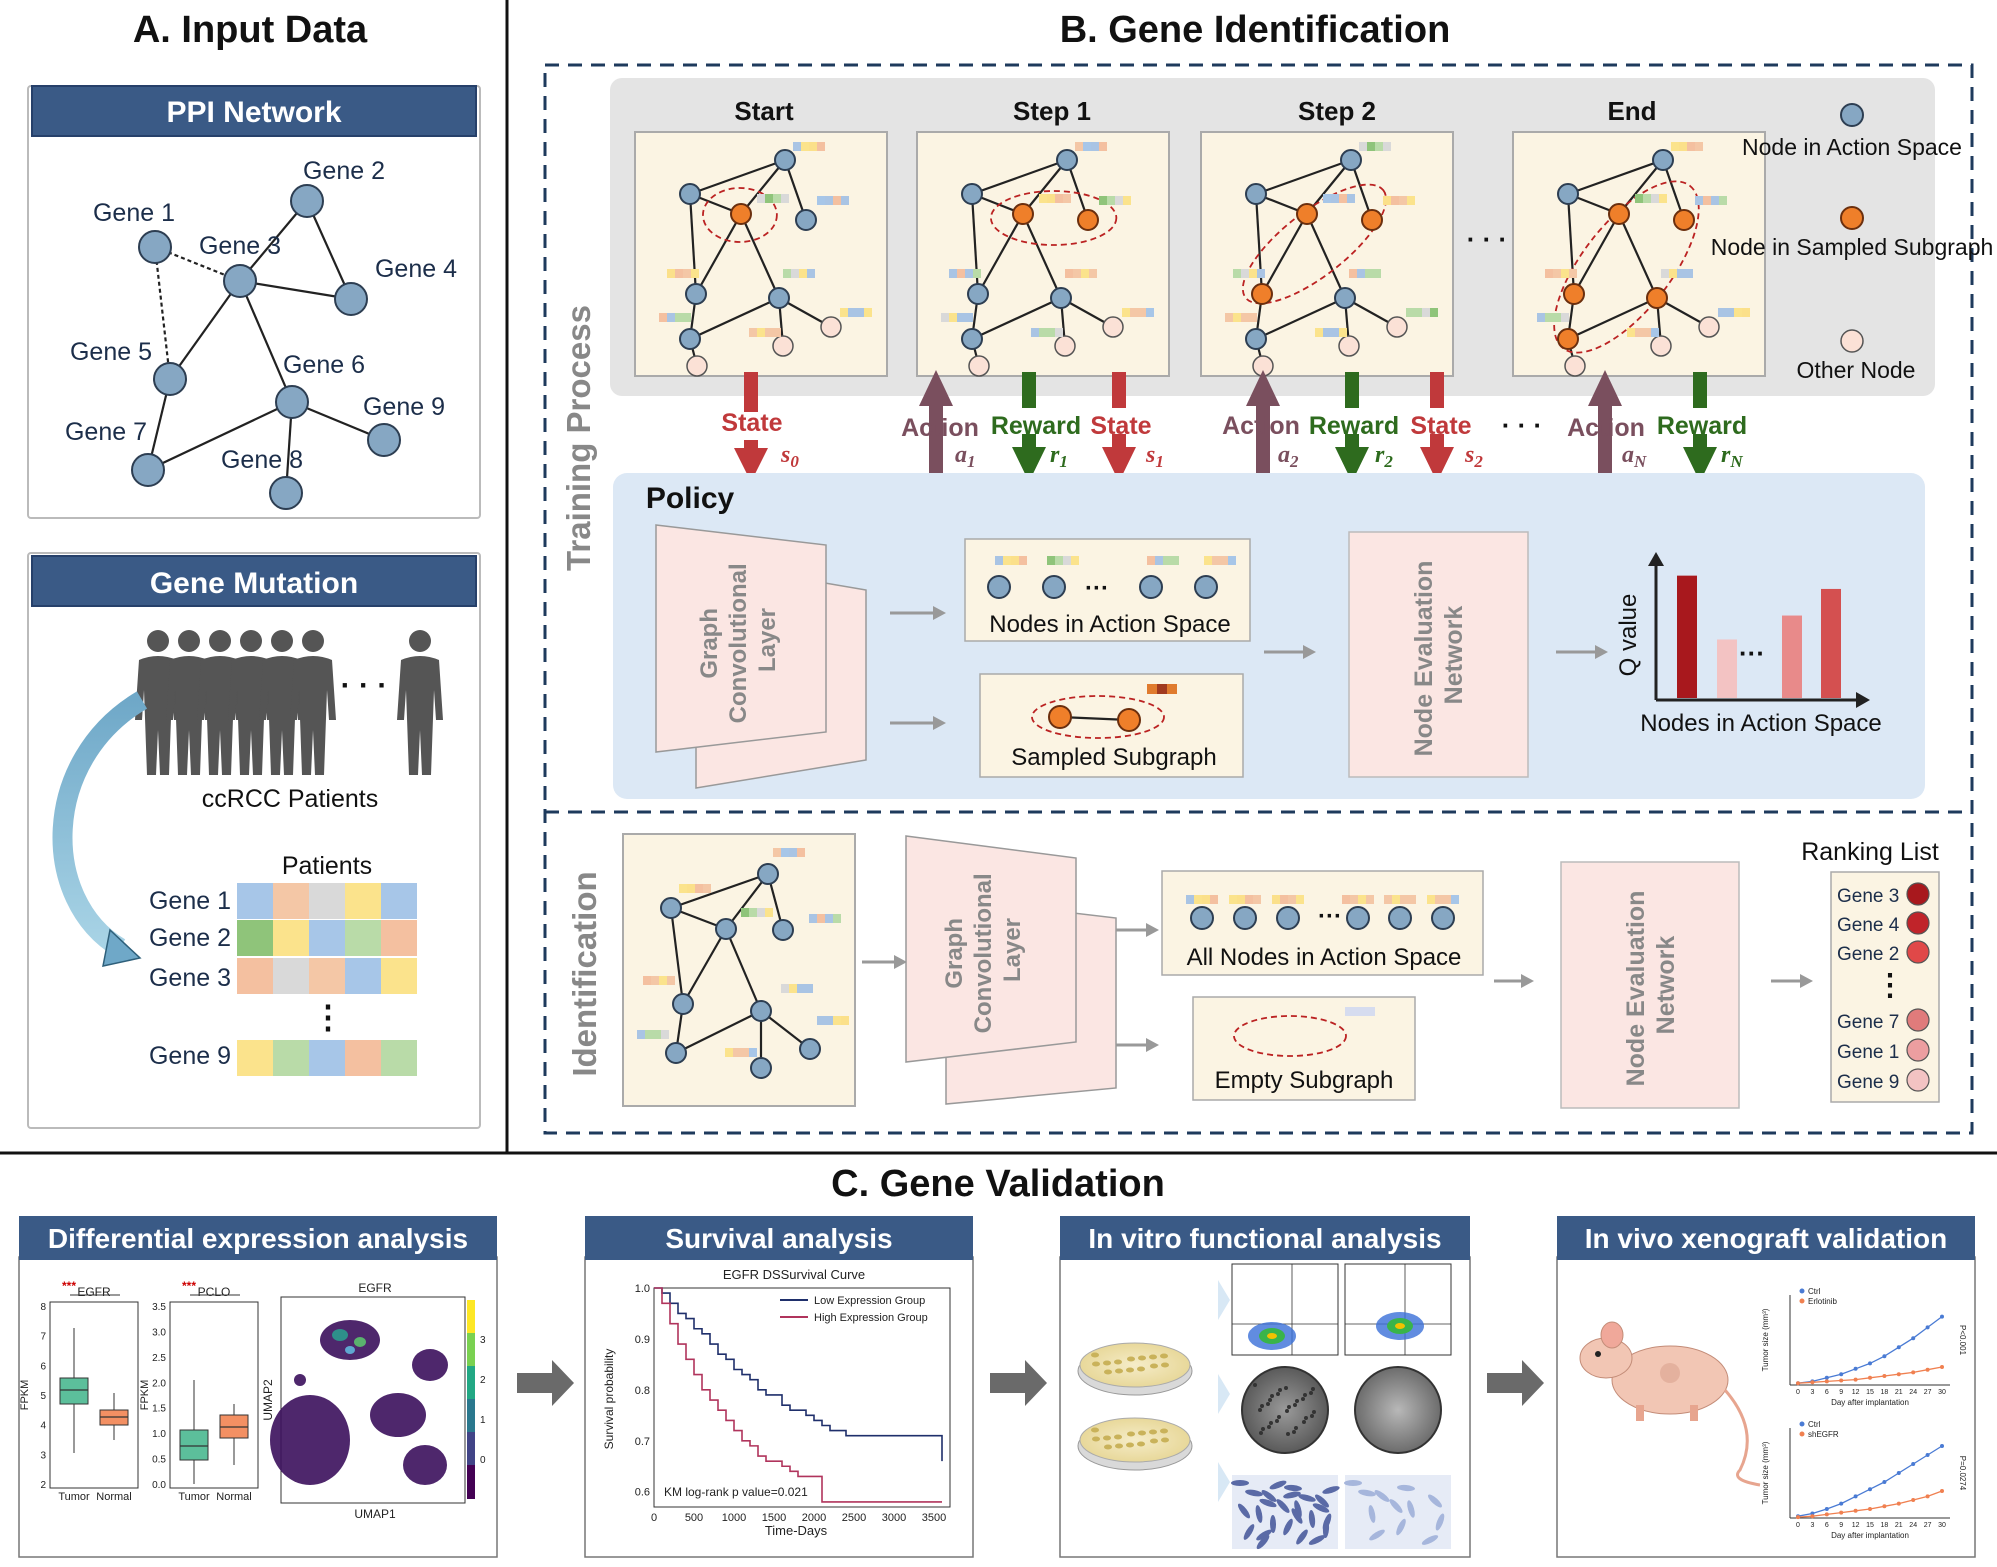  What do you see at coordinates (1438, 654) in the screenshot?
I see `policy-nen-box` at bounding box center [1438, 654].